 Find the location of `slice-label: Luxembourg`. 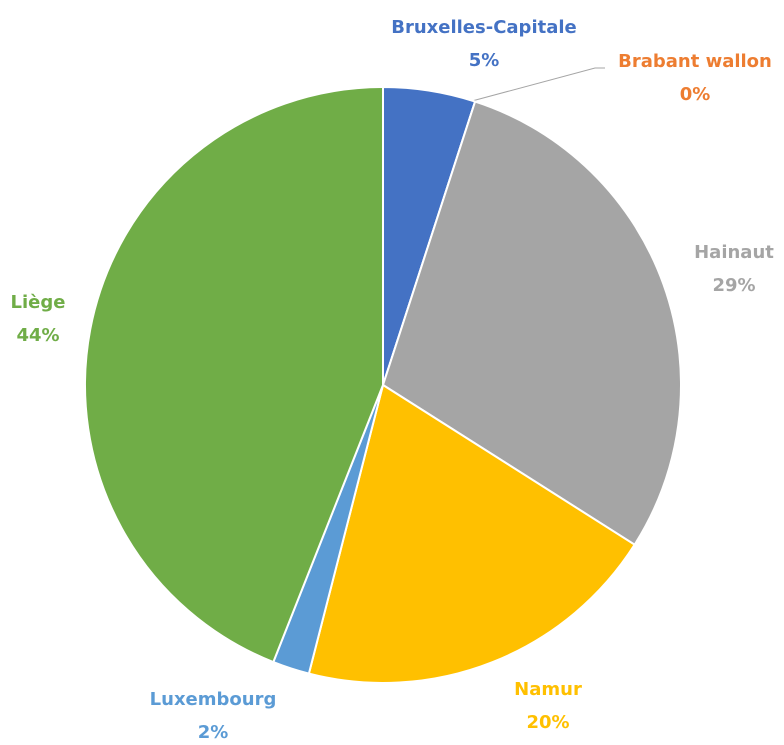

slice-label: Luxembourg is located at coordinates (213, 699).